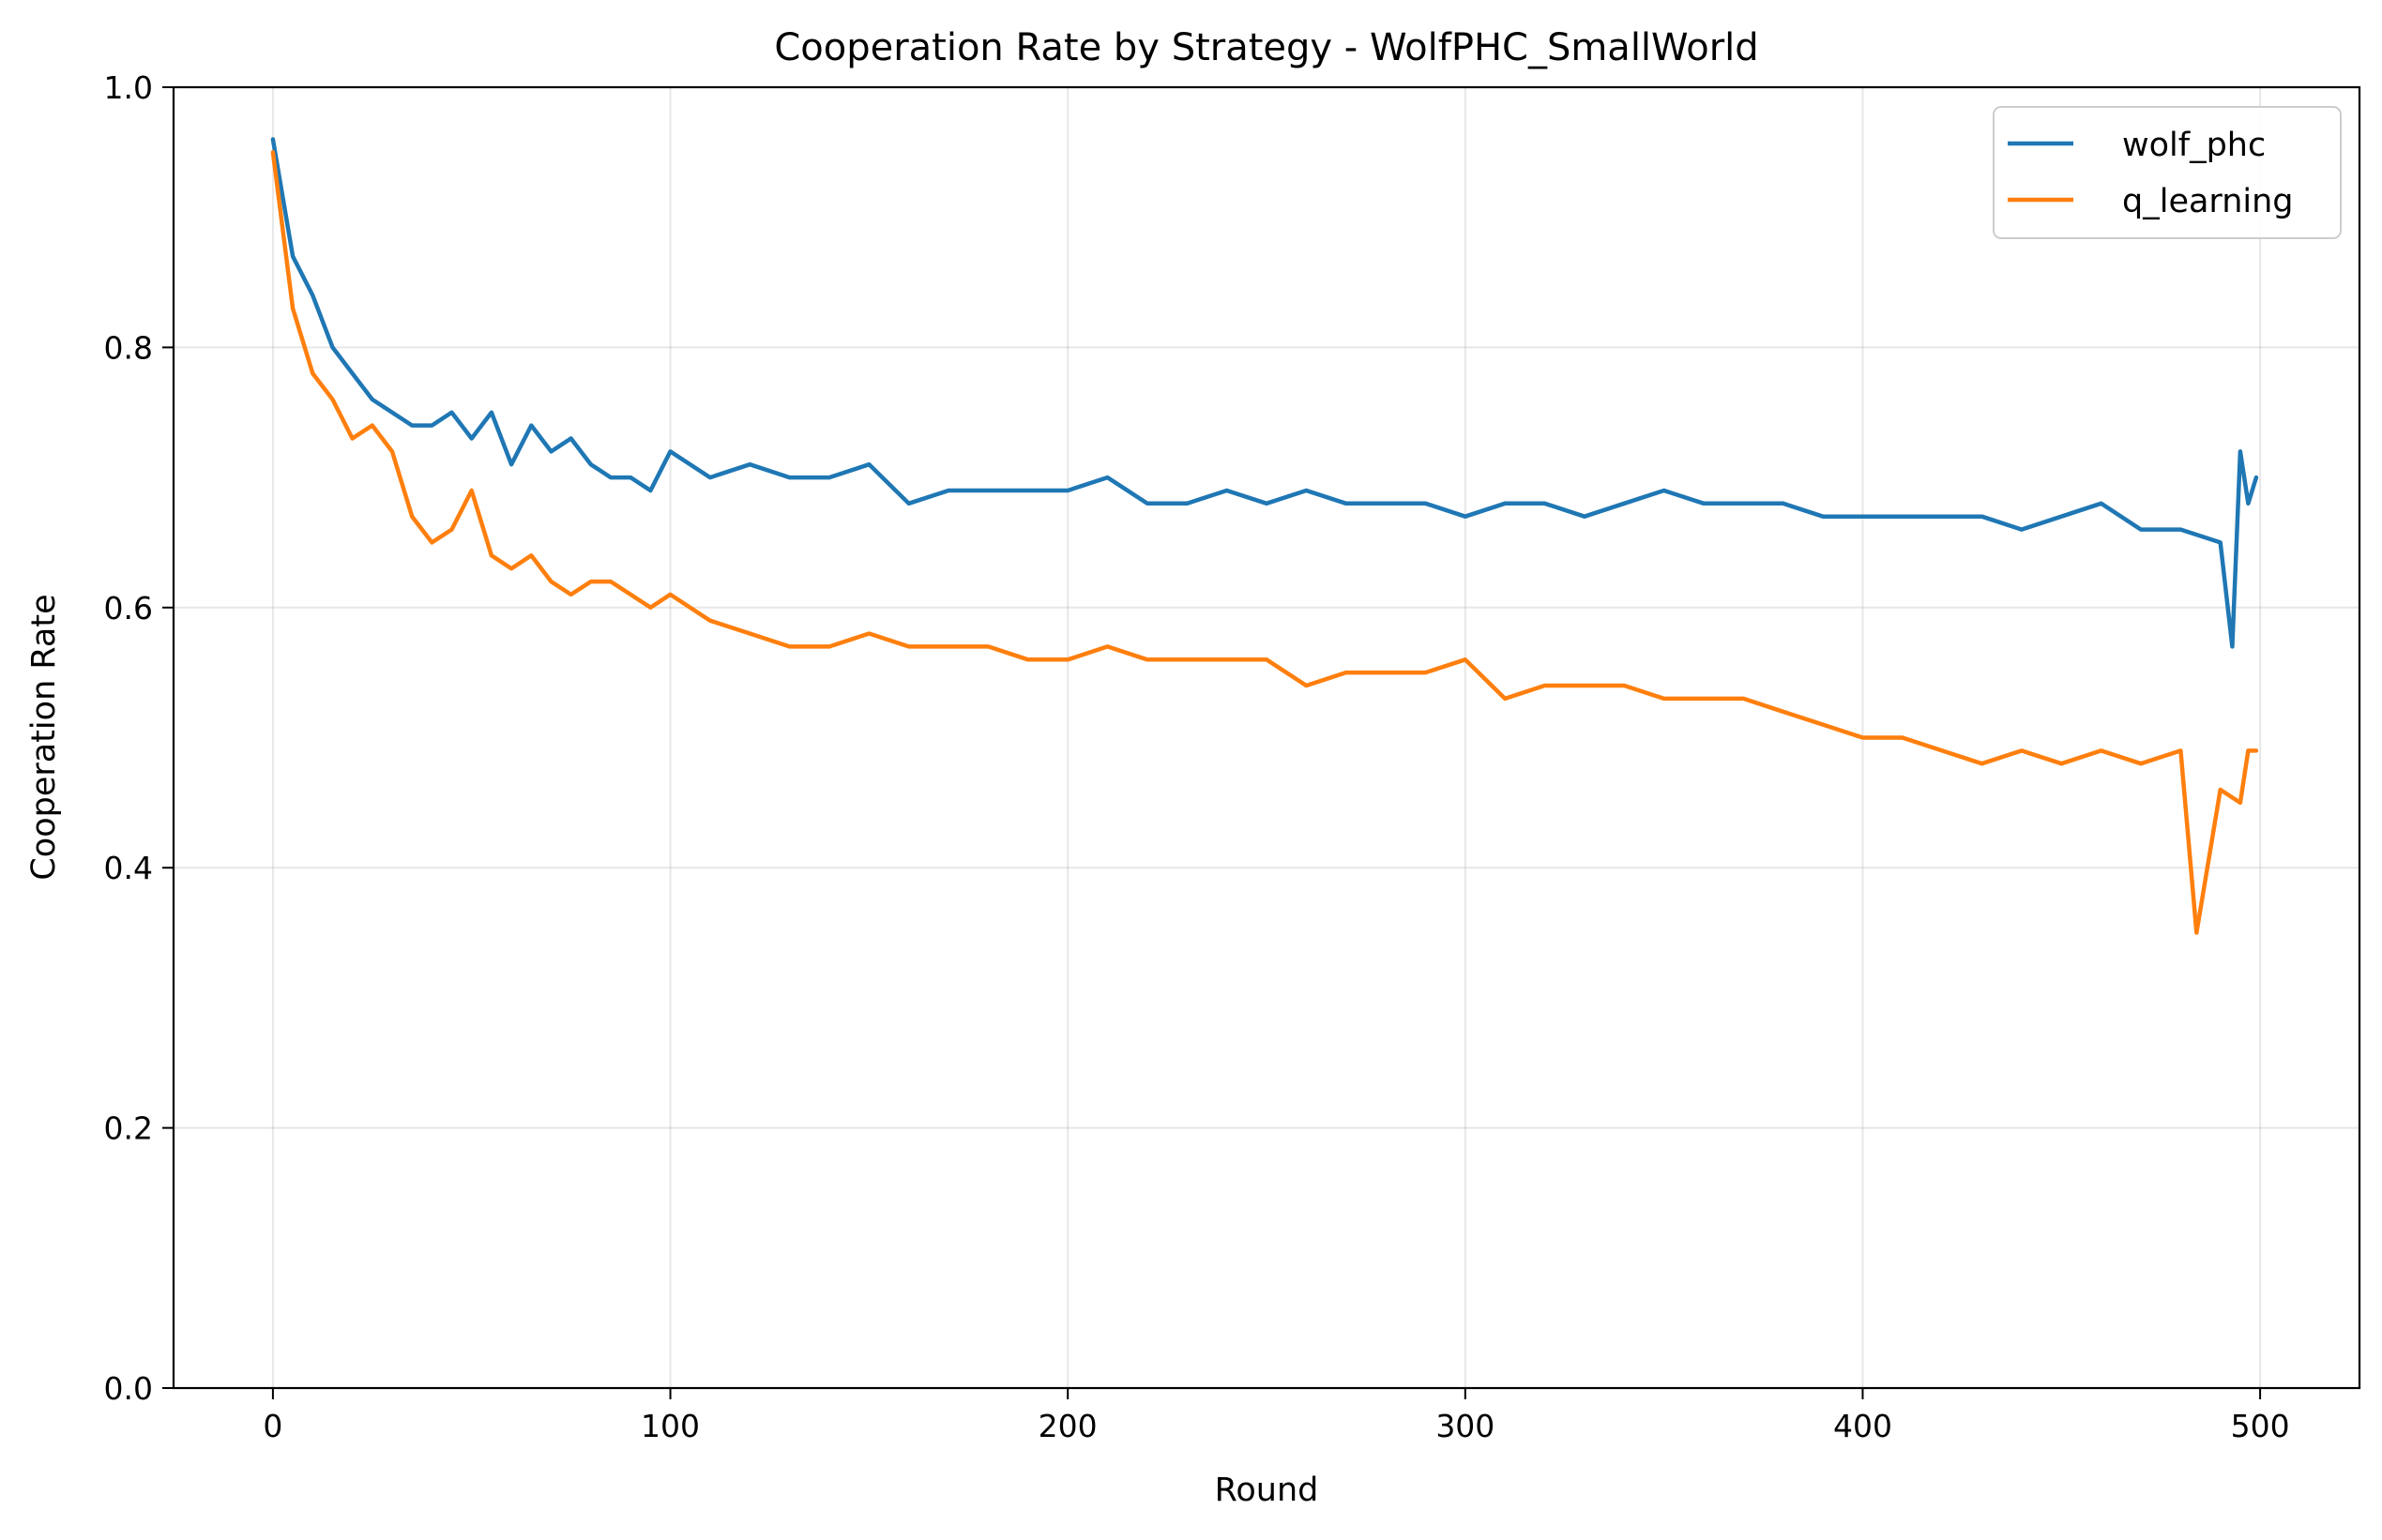  I want to click on y-tick-label: 0.6, so click(128, 608).